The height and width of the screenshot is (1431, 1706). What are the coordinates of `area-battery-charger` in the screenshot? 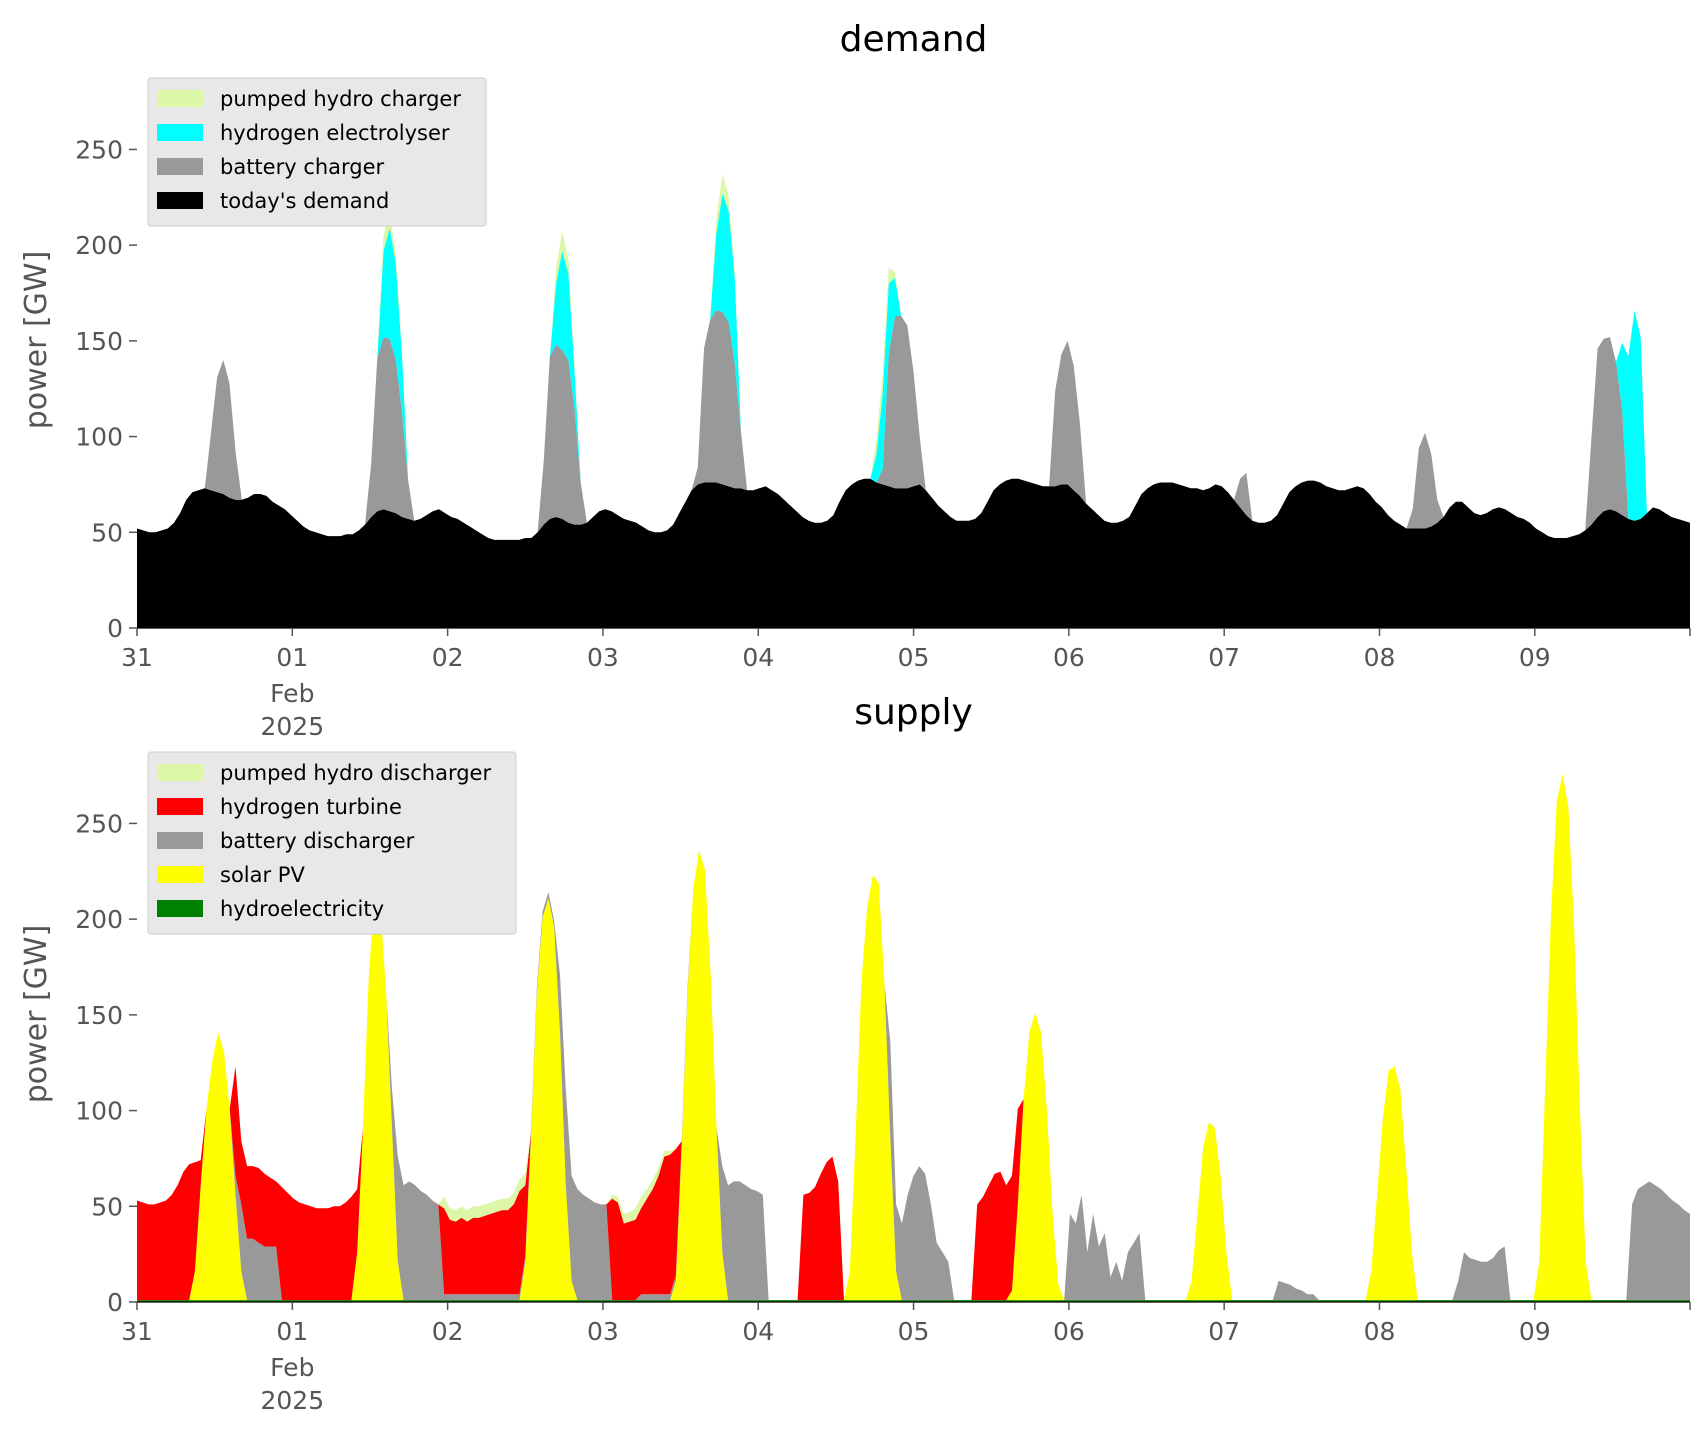 It's located at (913, 425).